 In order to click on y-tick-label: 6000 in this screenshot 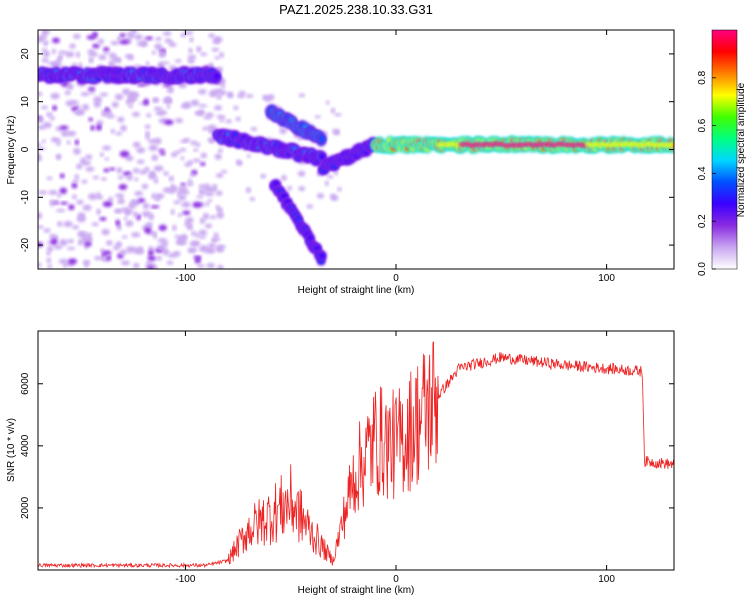, I will do `click(25, 383)`.